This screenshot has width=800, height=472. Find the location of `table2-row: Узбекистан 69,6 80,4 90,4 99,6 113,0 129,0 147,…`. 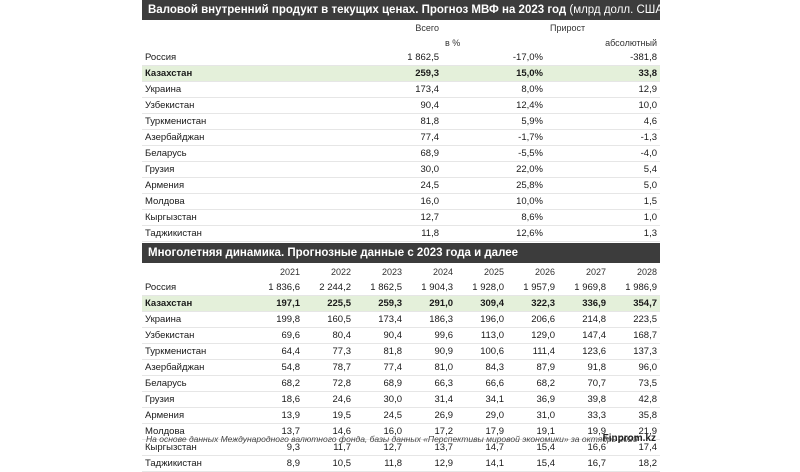

table2-row: Узбекистан 69,6 80,4 90,4 99,6 113,0 129,0 147,… is located at coordinates (401, 335).